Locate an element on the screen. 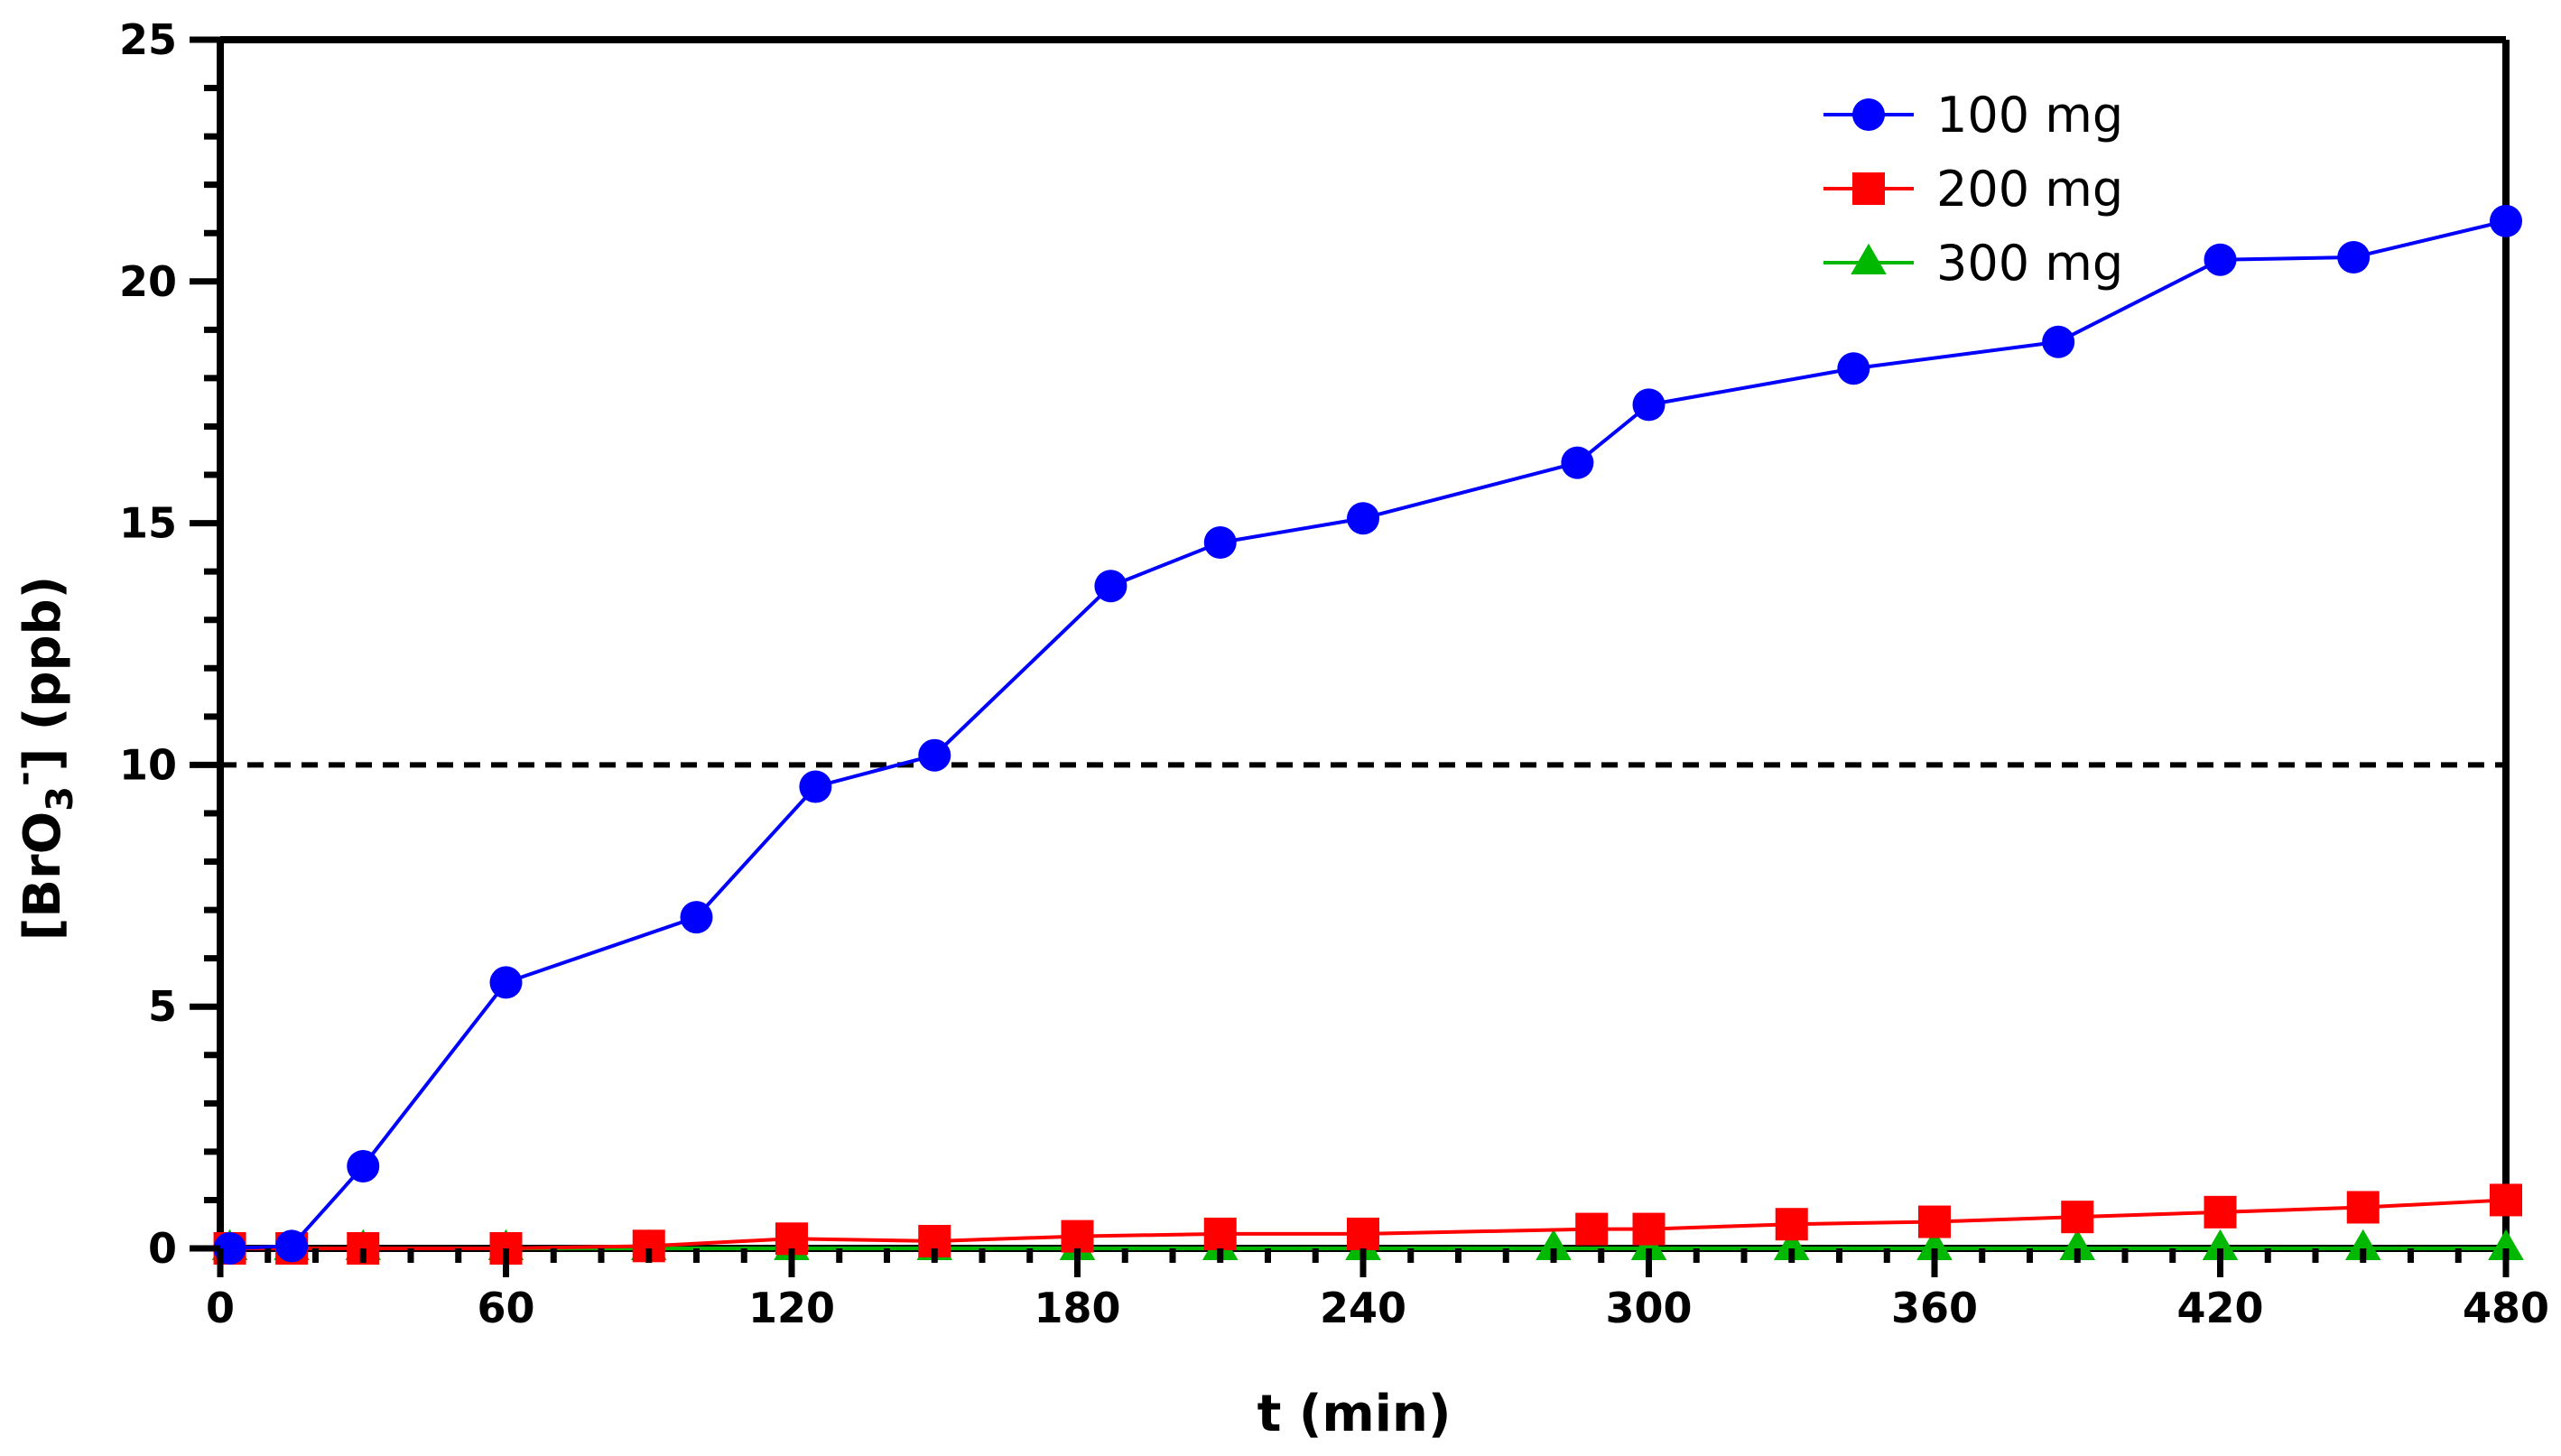  x-tick-label: 480 is located at coordinates (2506, 1308).